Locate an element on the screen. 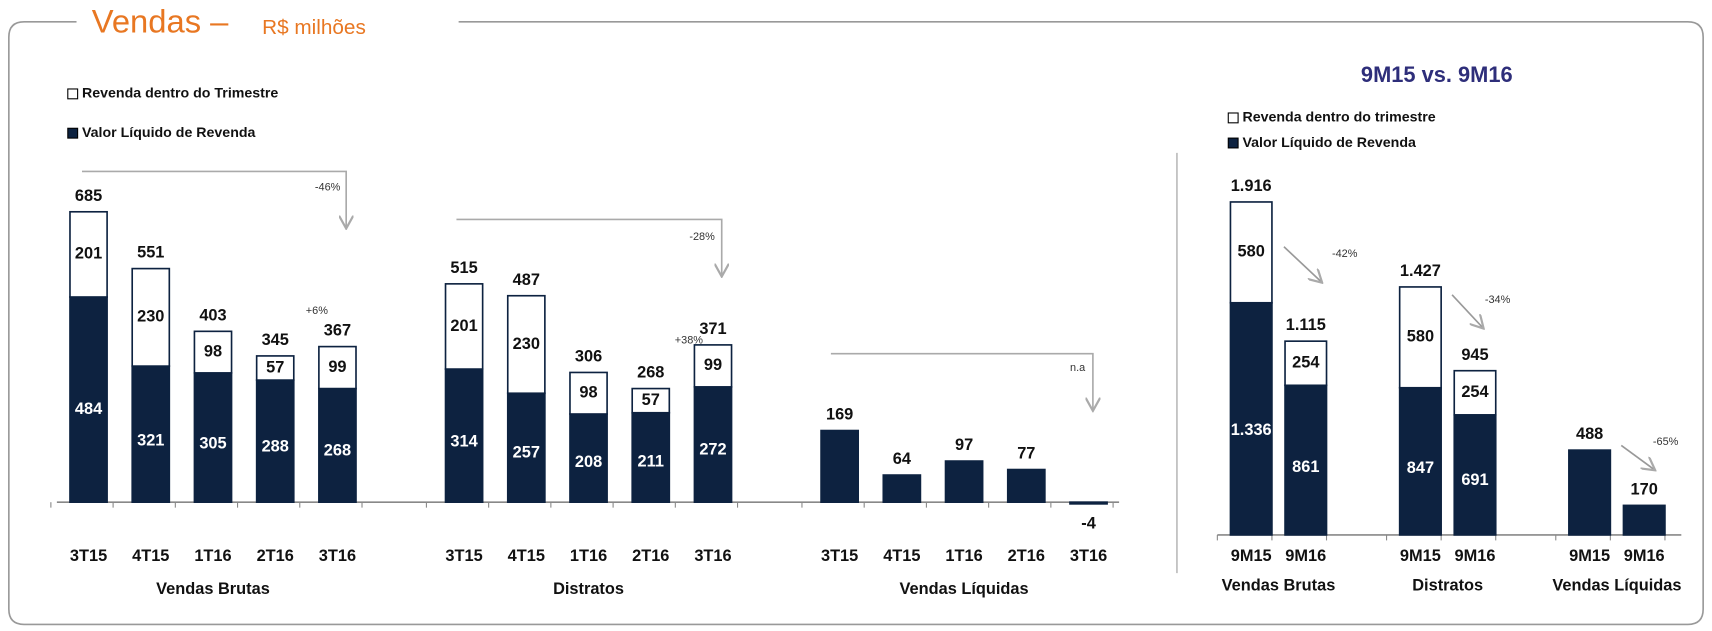  change-label: -34% is located at coordinates (1498, 300).